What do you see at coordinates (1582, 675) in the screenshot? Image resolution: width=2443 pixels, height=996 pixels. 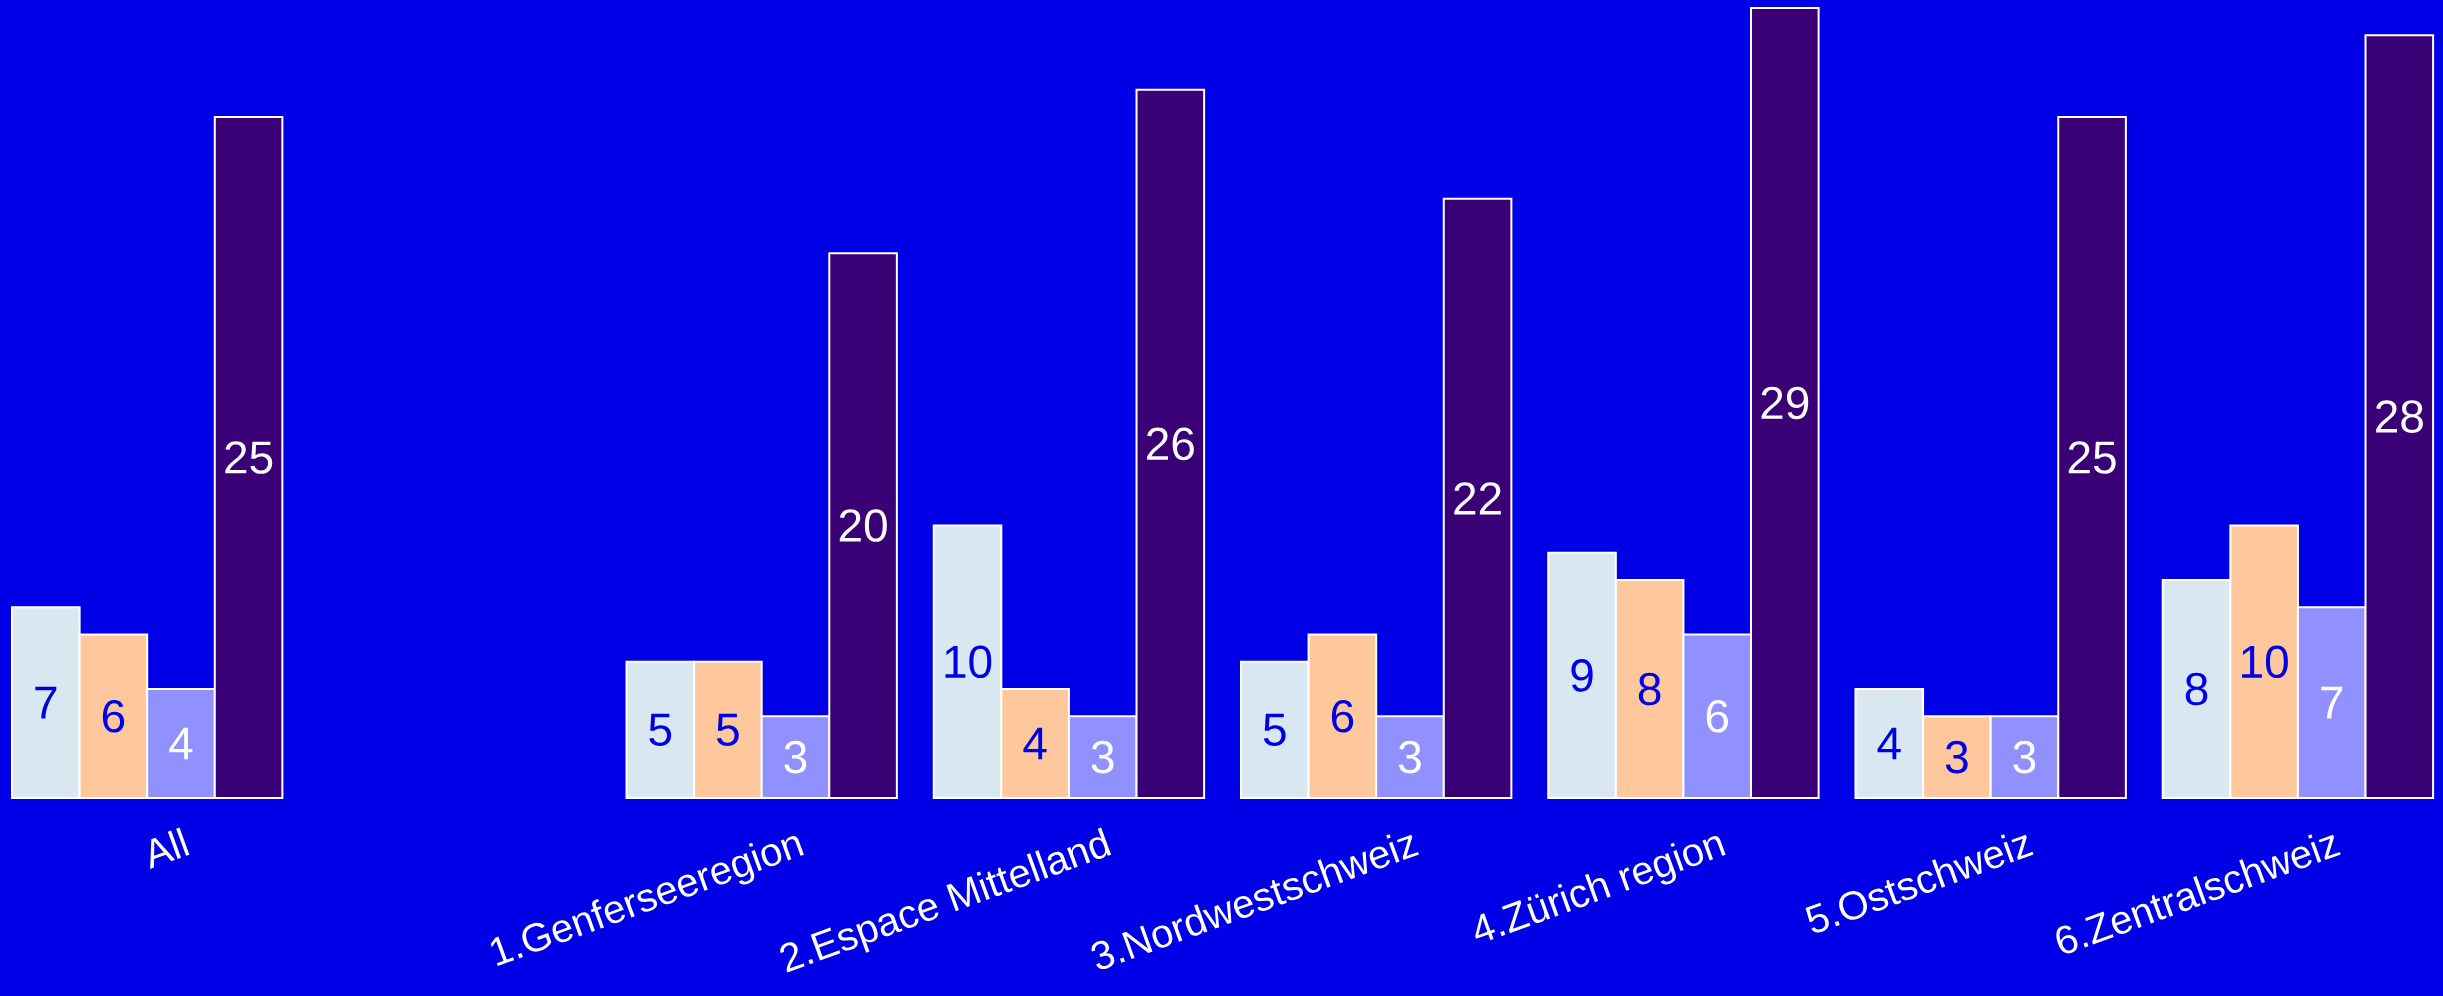 I see `data-label: 9` at bounding box center [1582, 675].